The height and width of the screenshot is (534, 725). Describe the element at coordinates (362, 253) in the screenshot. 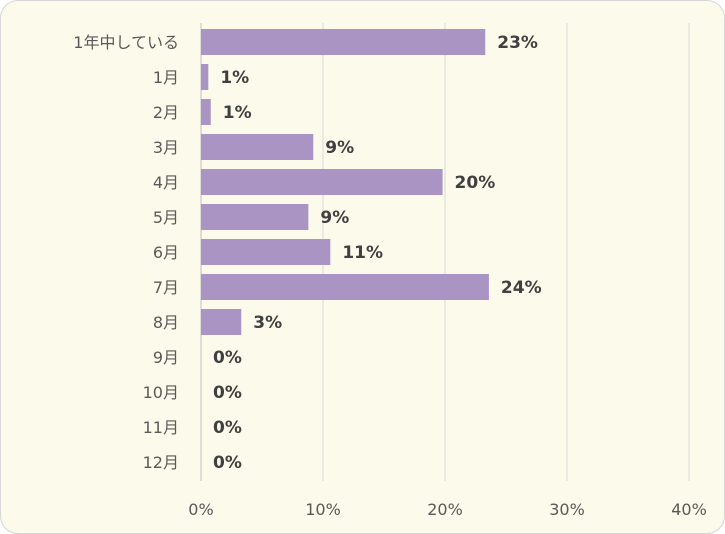

I see `data-label: 11%` at that location.